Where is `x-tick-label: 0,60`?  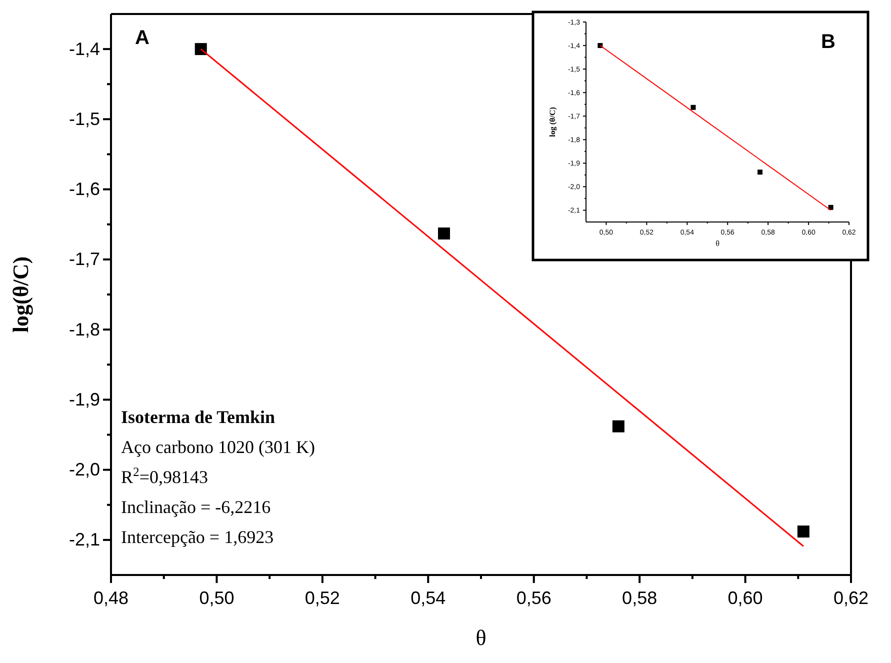 x-tick-label: 0,60 is located at coordinates (745, 598).